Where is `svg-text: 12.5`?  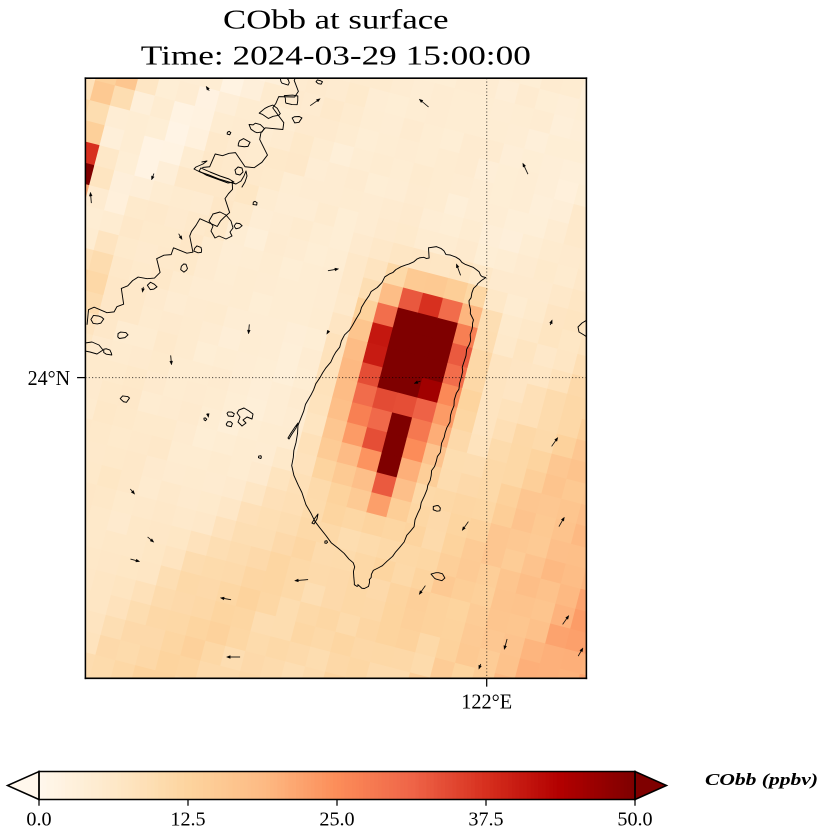 svg-text: 12.5 is located at coordinates (187, 819).